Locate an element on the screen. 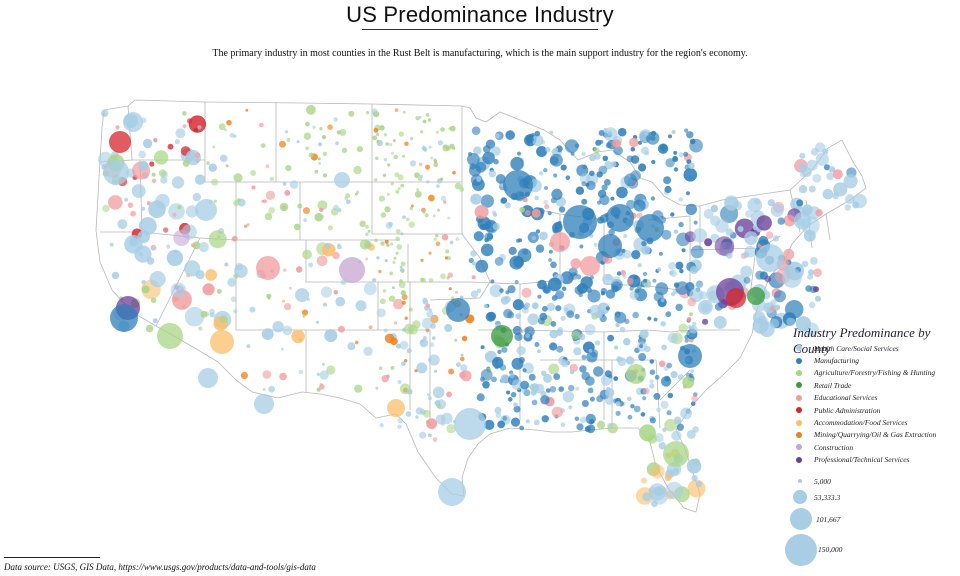  size-label-150000: 150,000 is located at coordinates (830, 549).